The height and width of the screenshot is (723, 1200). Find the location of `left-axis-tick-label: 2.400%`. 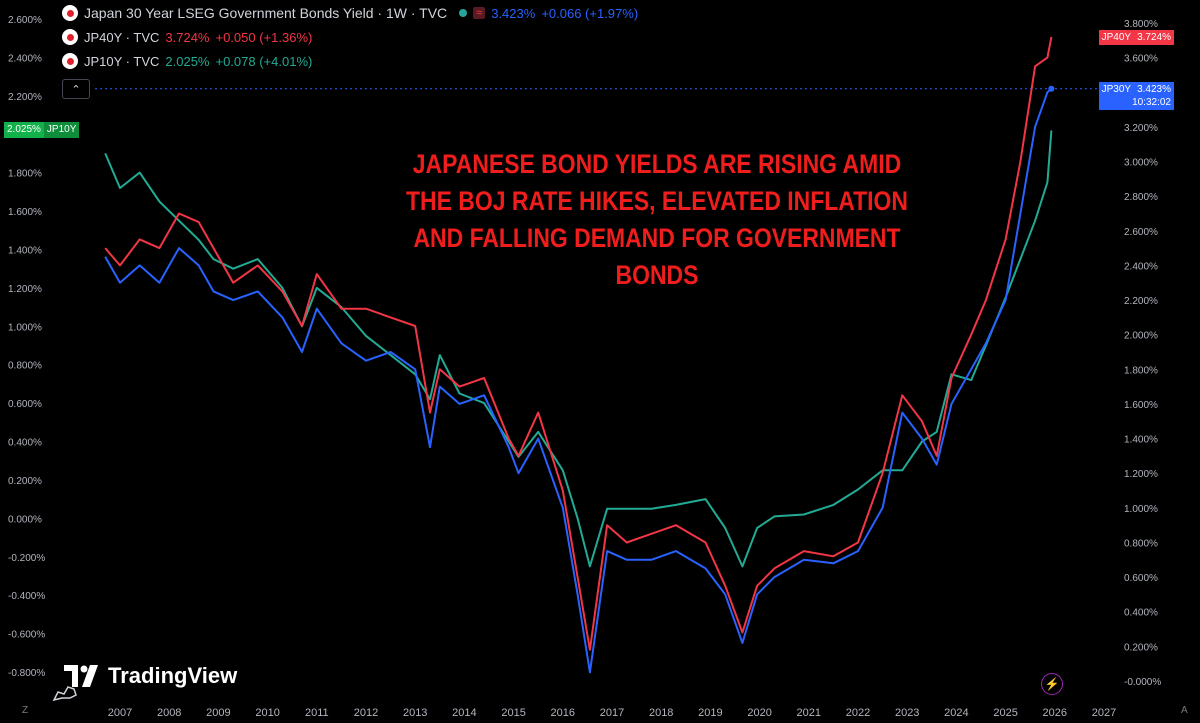

left-axis-tick-label: 2.400% is located at coordinates (25, 58).